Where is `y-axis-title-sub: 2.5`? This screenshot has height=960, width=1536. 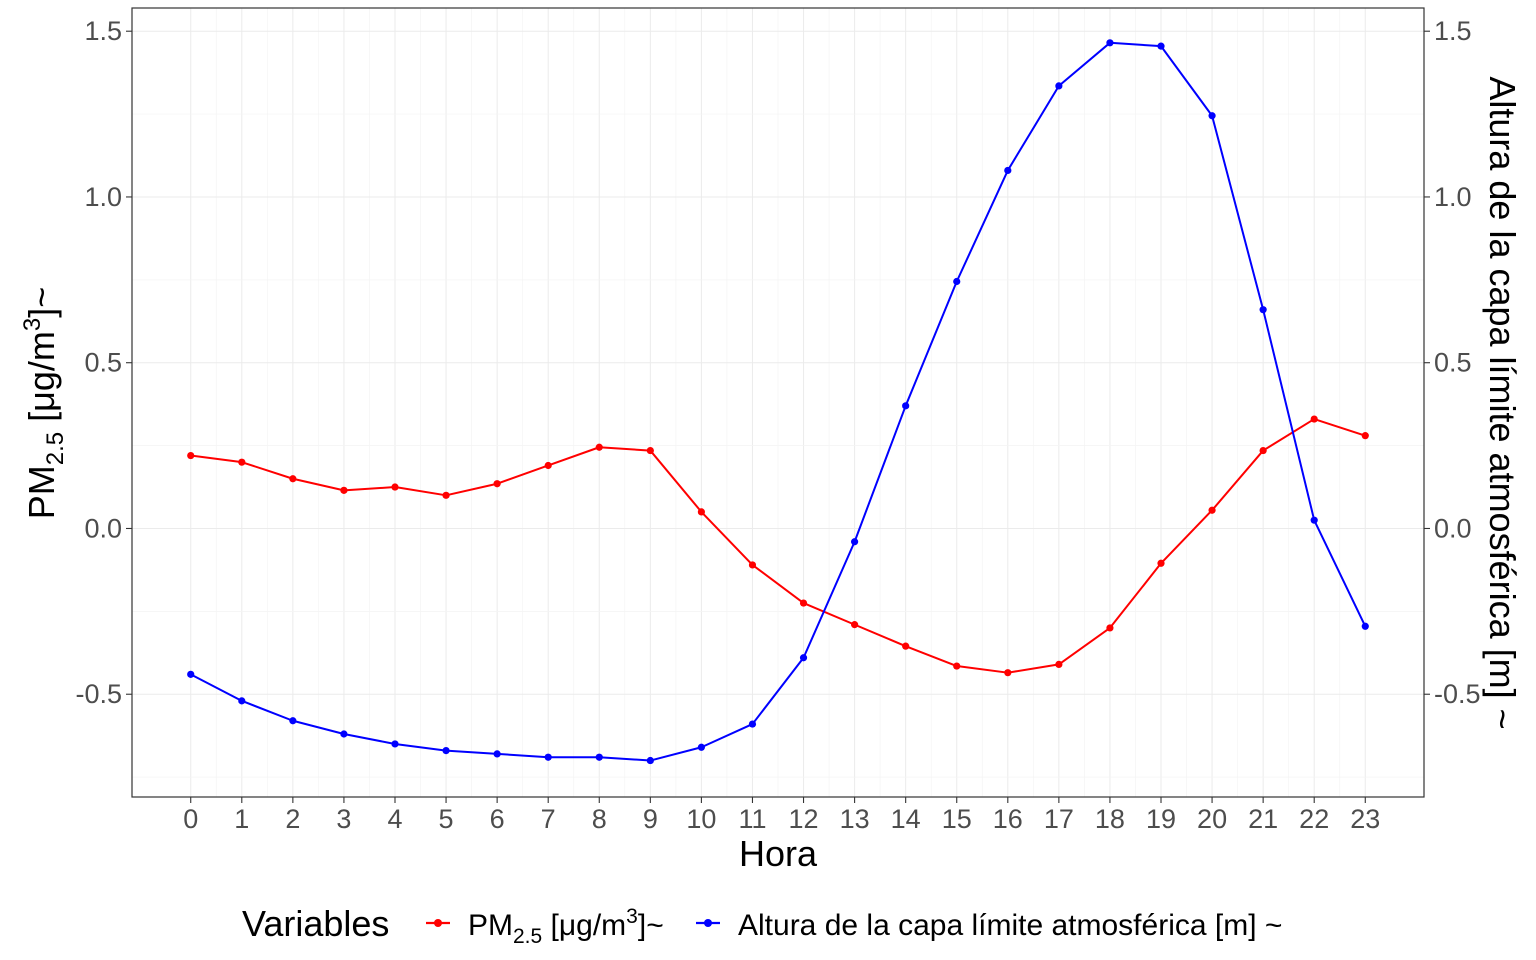
y-axis-title-sub: 2.5 is located at coordinates (55, 448).